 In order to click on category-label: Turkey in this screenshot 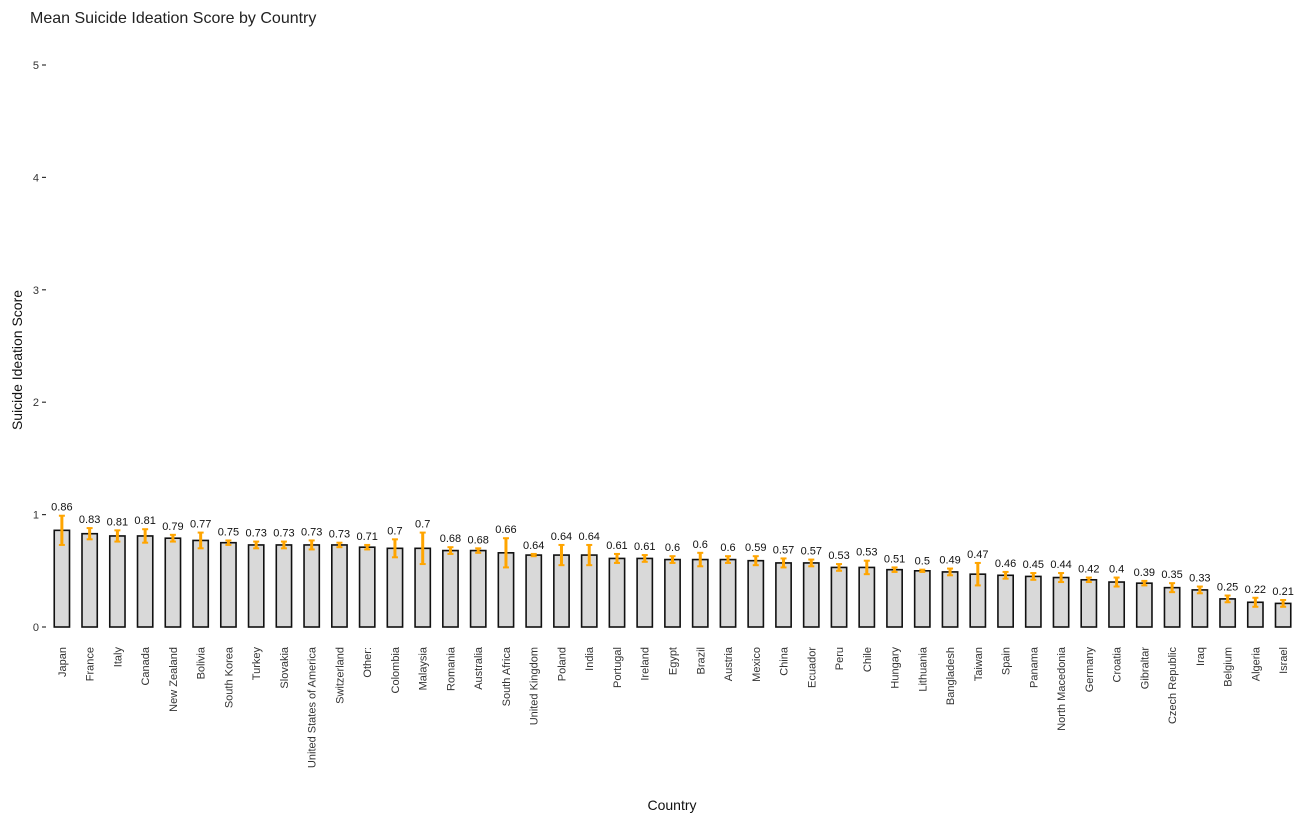, I will do `click(257, 664)`.